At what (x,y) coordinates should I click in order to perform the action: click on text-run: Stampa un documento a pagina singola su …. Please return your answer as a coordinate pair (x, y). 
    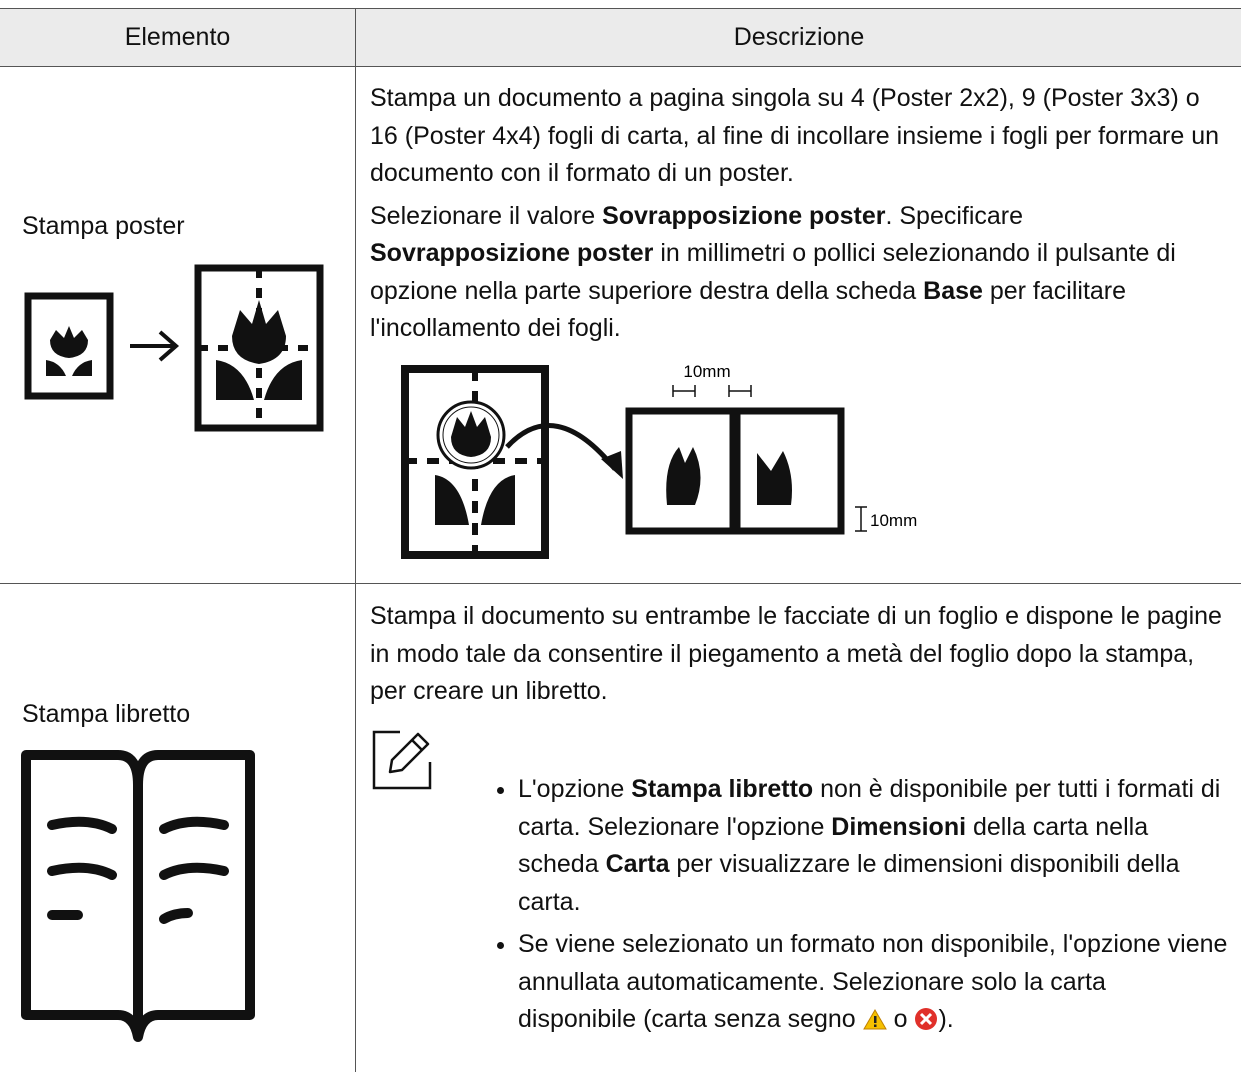
    Looking at the image, I should click on (795, 135).